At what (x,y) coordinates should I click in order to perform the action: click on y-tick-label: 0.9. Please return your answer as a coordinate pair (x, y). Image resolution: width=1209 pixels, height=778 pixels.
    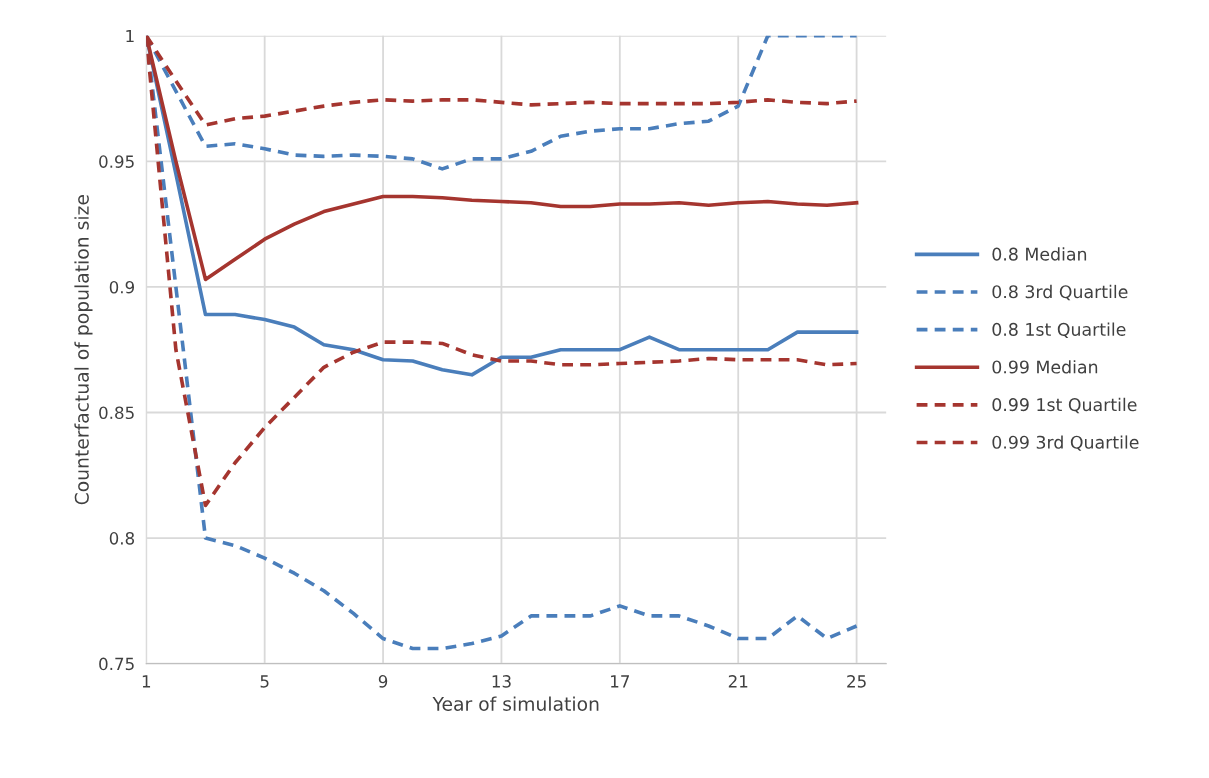
    Looking at the image, I should click on (122, 287).